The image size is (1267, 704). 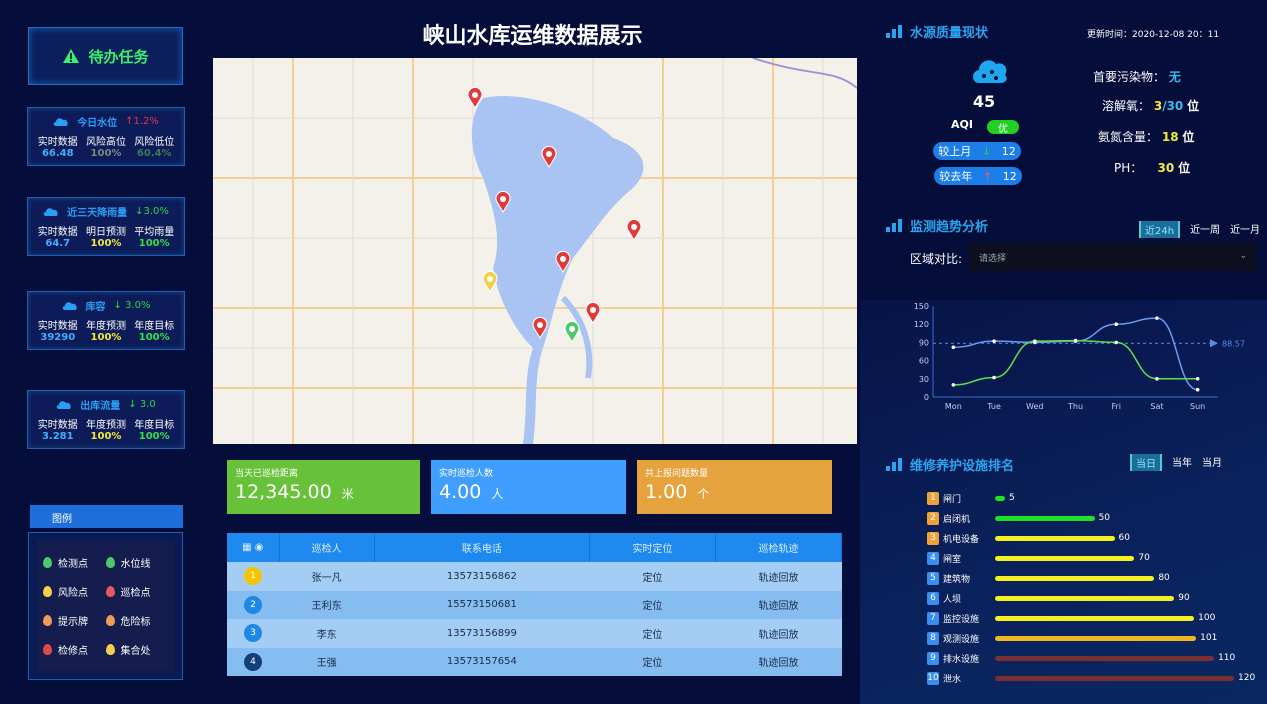 What do you see at coordinates (135, 622) in the screenshot?
I see `legend-label: 危险标` at bounding box center [135, 622].